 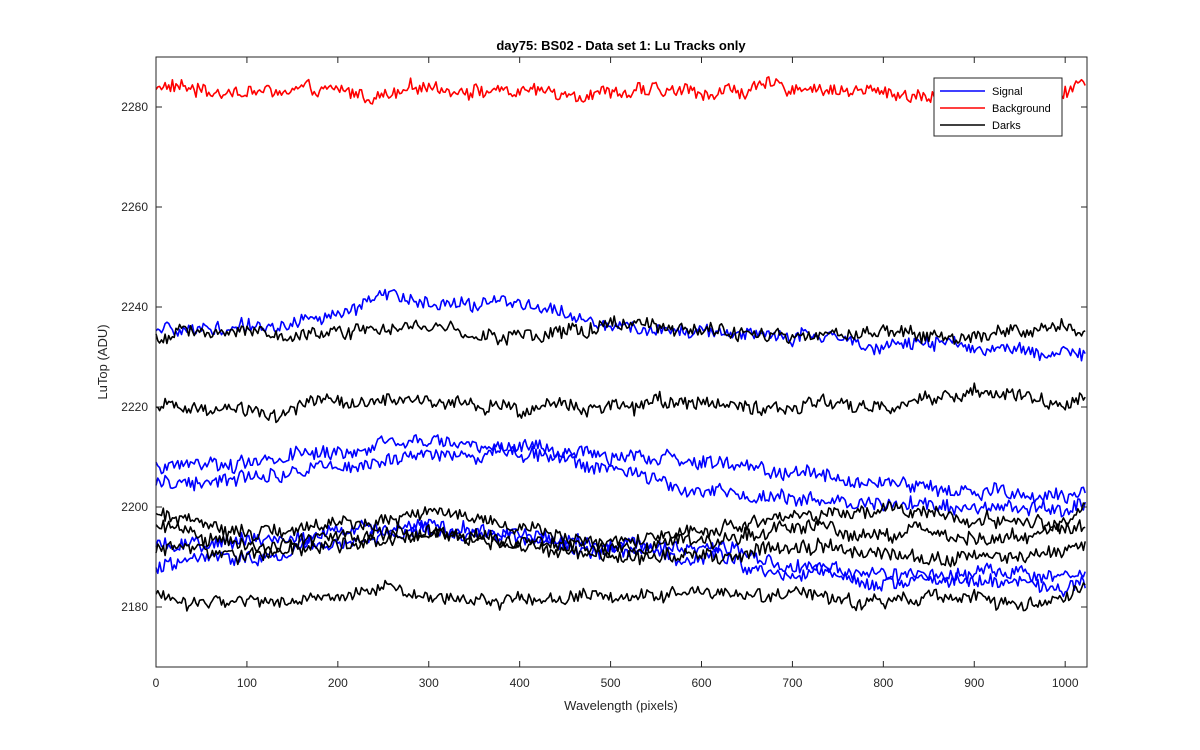 What do you see at coordinates (134, 307) in the screenshot?
I see `y-tick-label: 2240` at bounding box center [134, 307].